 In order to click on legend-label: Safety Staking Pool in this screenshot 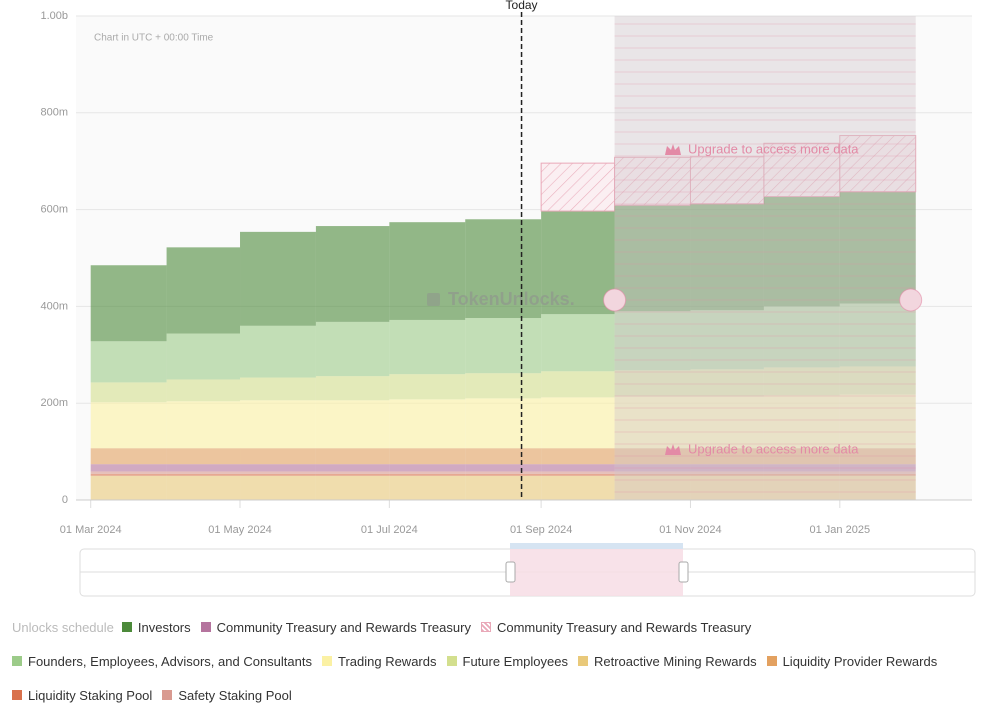, I will do `click(235, 695)`.